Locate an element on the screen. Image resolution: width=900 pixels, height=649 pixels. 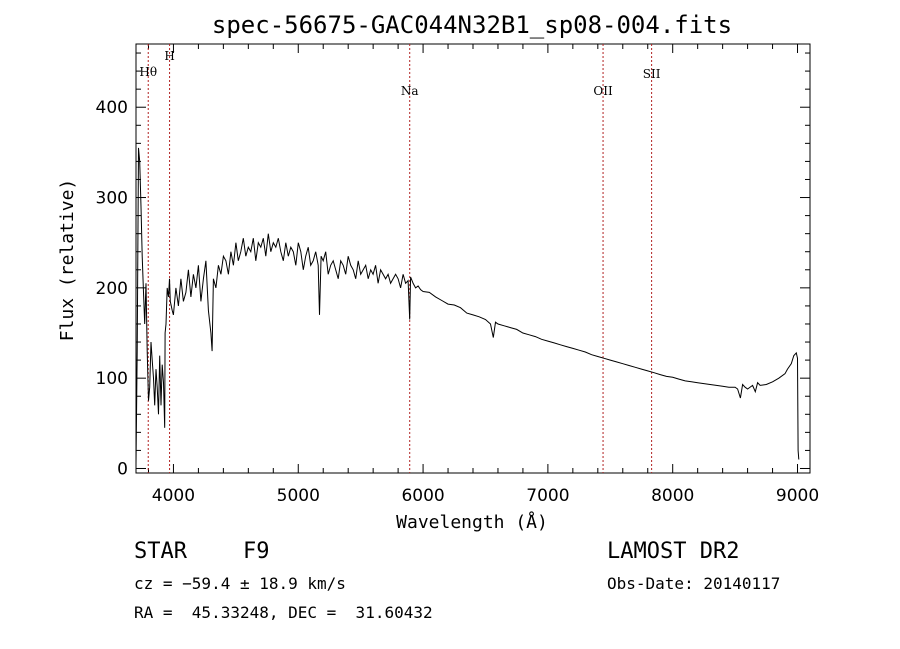
x-tick-label: 8000 is located at coordinates (672, 496).